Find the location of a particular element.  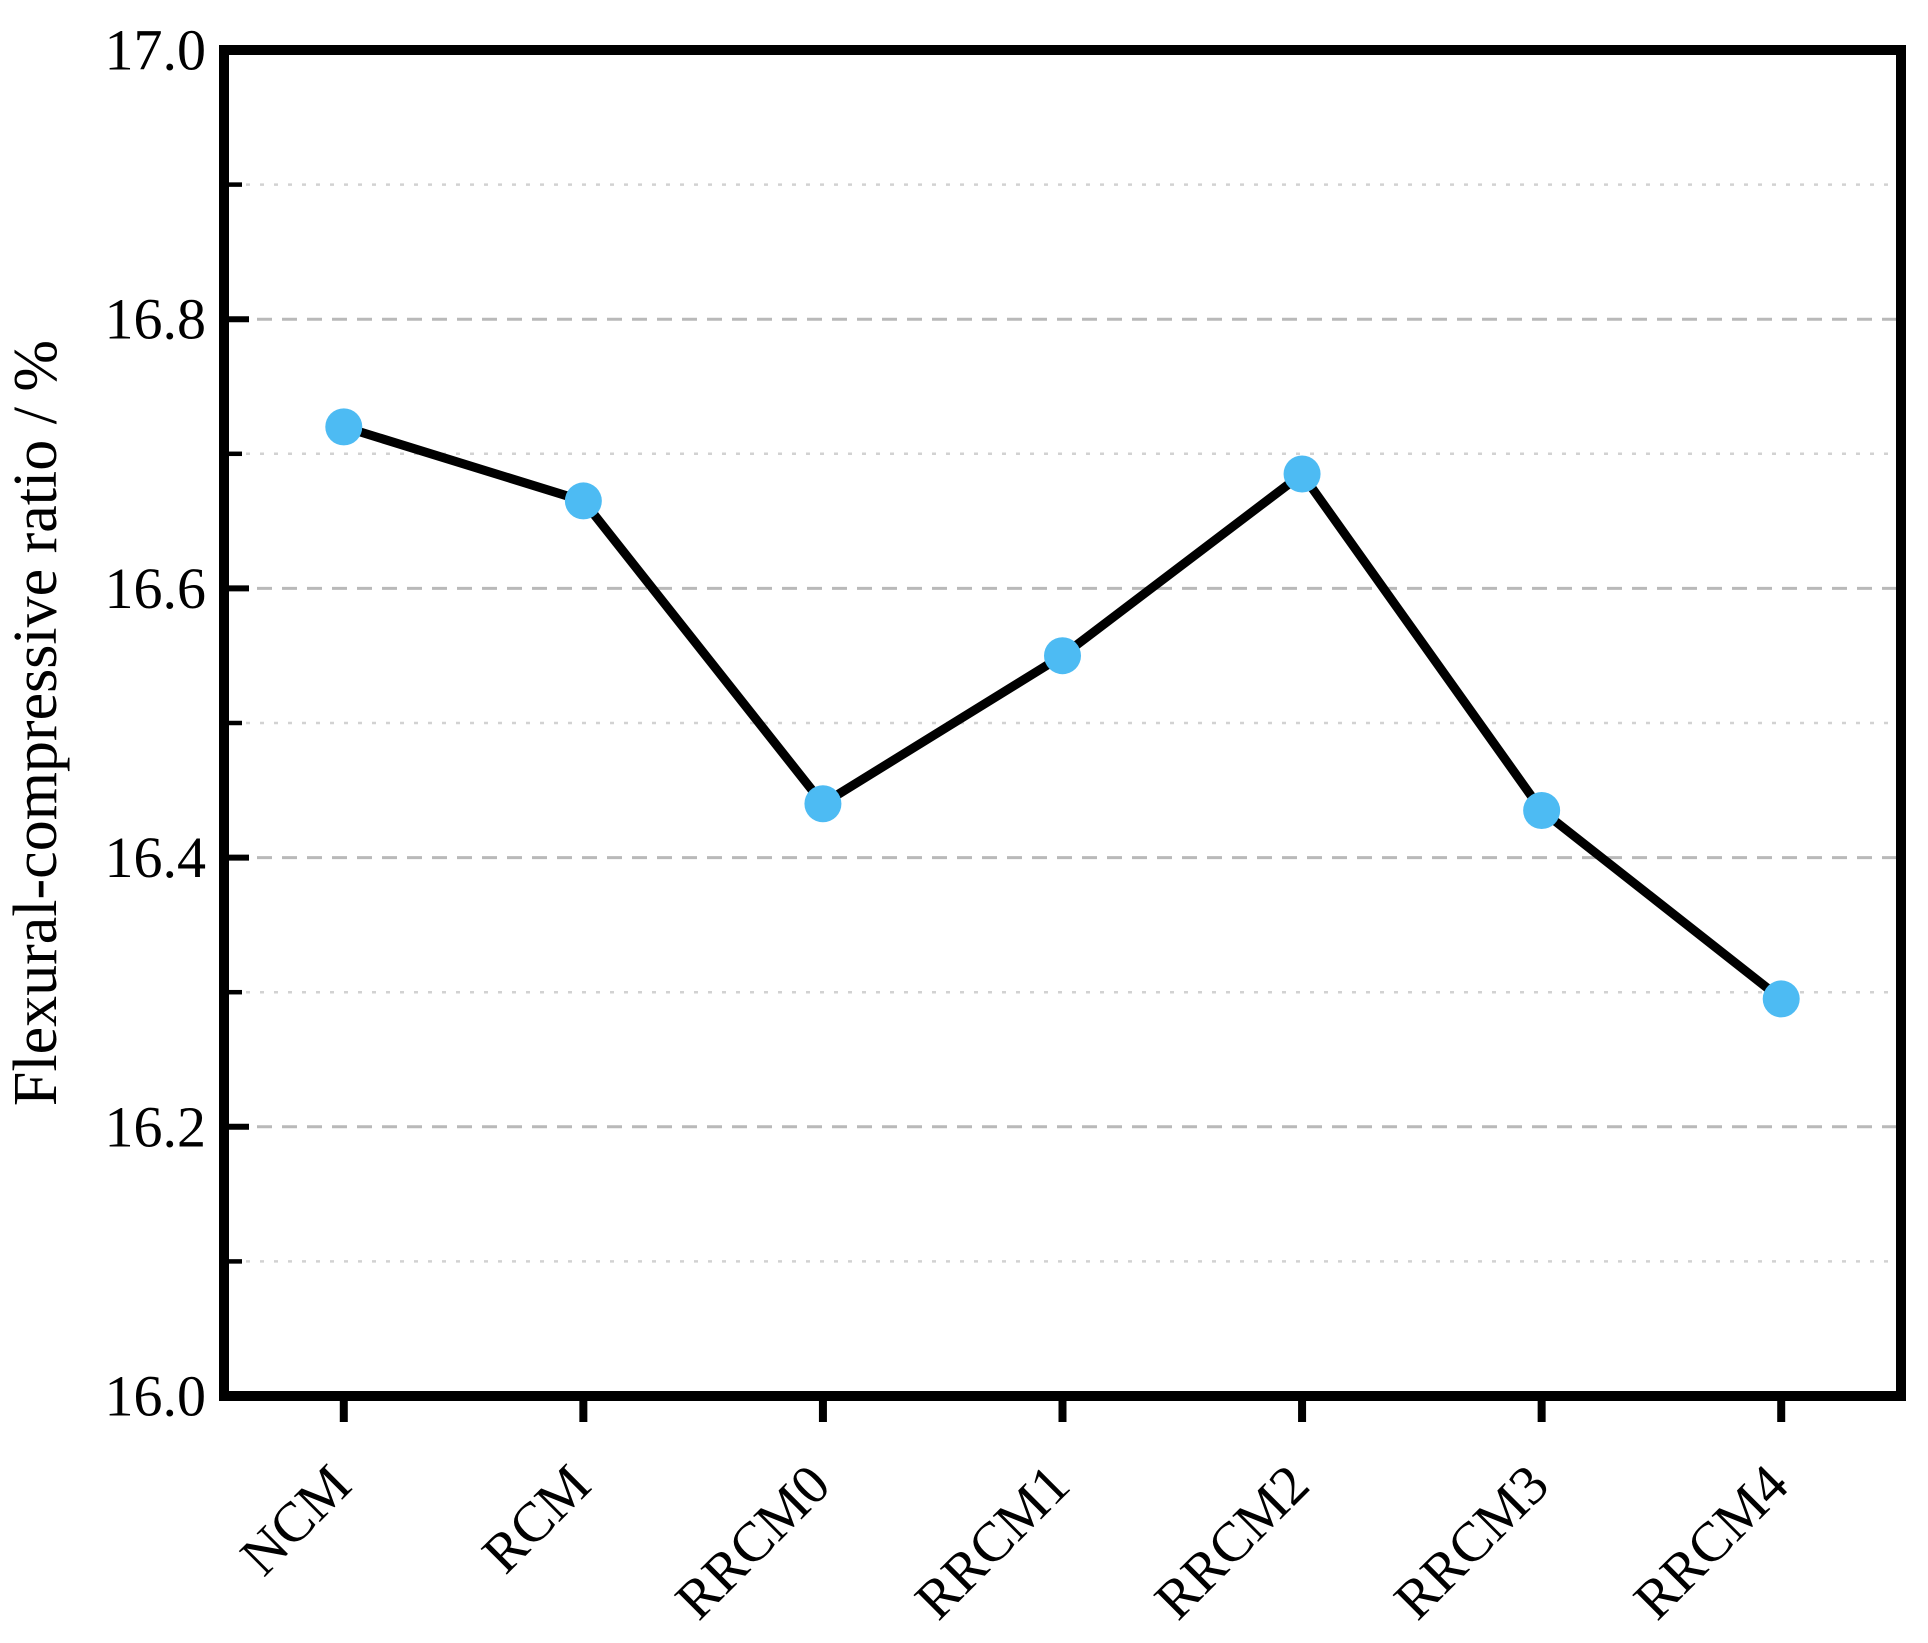

x-tick-label: NCM is located at coordinates (296, 1520).